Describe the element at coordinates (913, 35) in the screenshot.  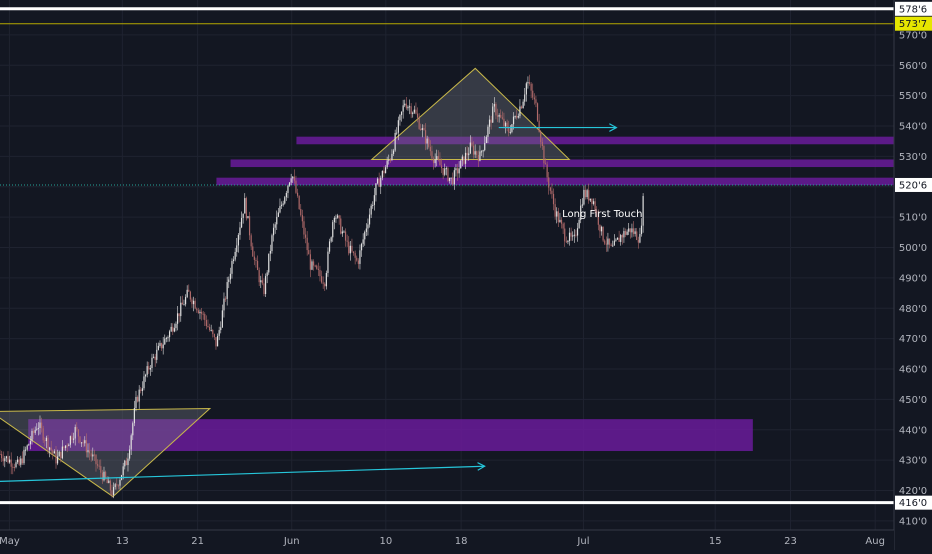
I see `y-tick-label: 570'0` at that location.